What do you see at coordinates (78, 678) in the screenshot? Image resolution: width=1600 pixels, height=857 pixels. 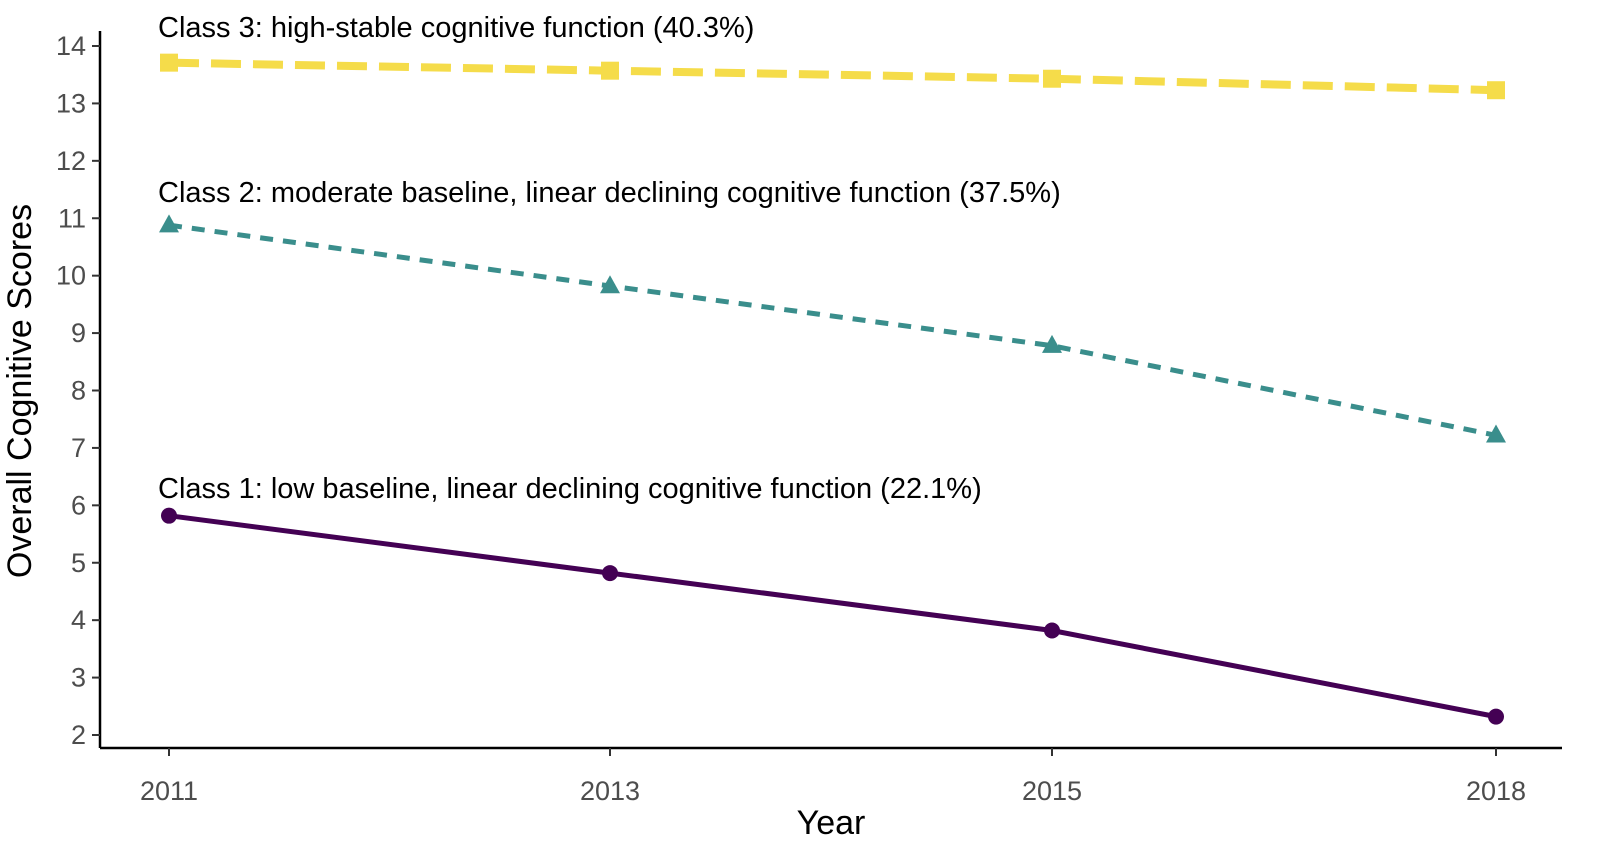 I see `y-tick-label: 3` at bounding box center [78, 678].